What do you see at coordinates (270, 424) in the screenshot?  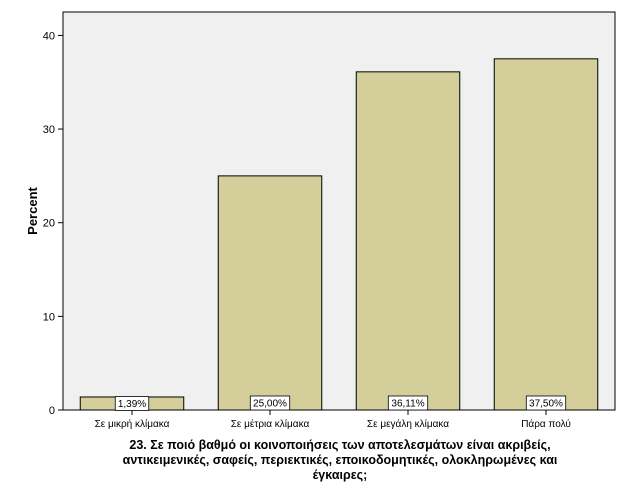 I see `x-tick-label: Σε μέτρια κλίμακα` at bounding box center [270, 424].